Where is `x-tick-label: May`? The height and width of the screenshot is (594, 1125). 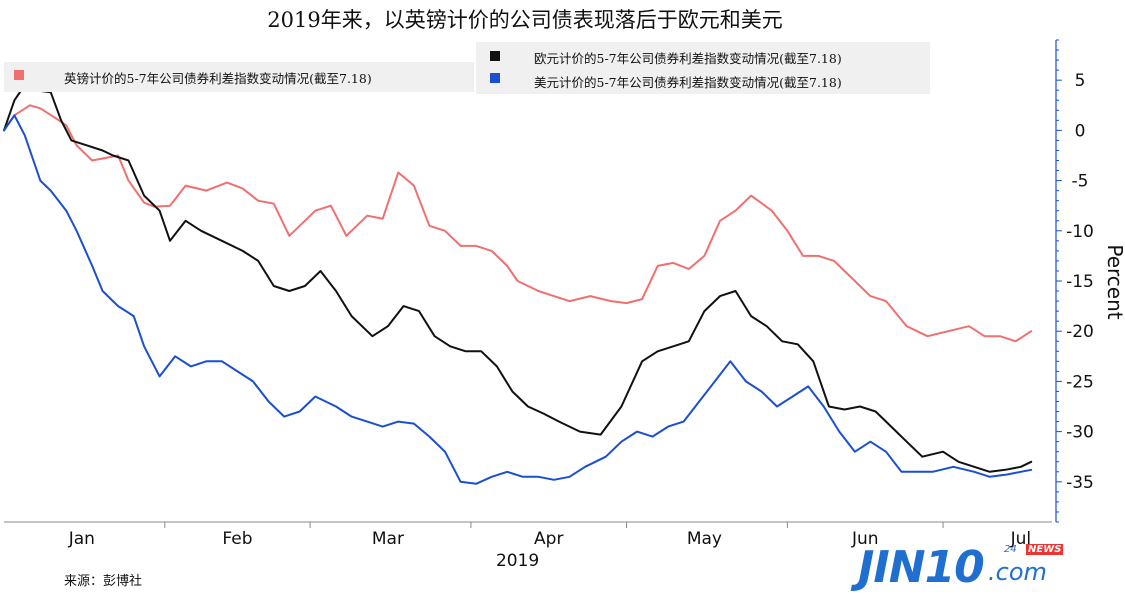 x-tick-label: May is located at coordinates (704, 539).